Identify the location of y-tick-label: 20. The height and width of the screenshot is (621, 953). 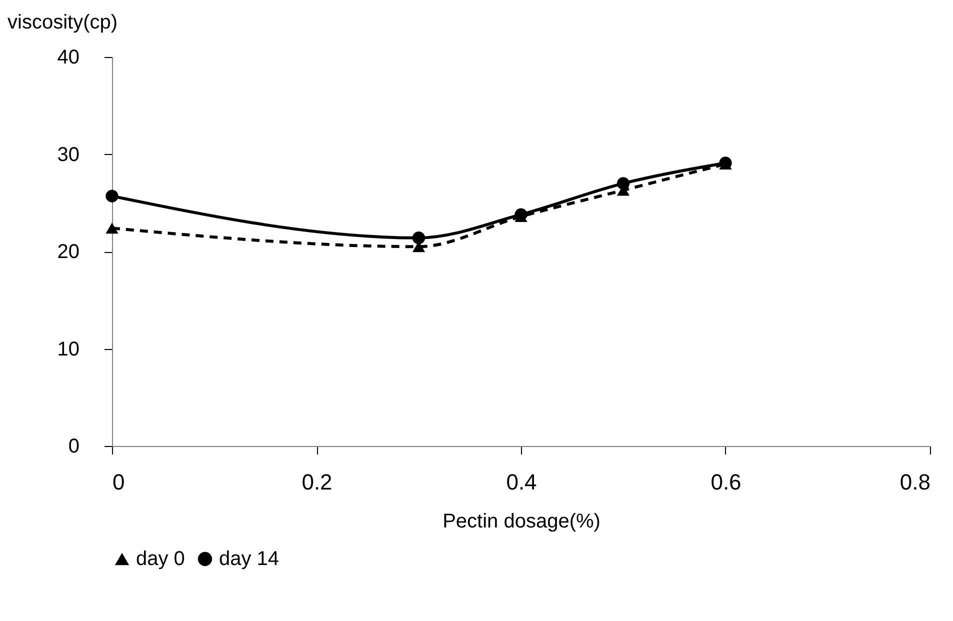
(68, 252).